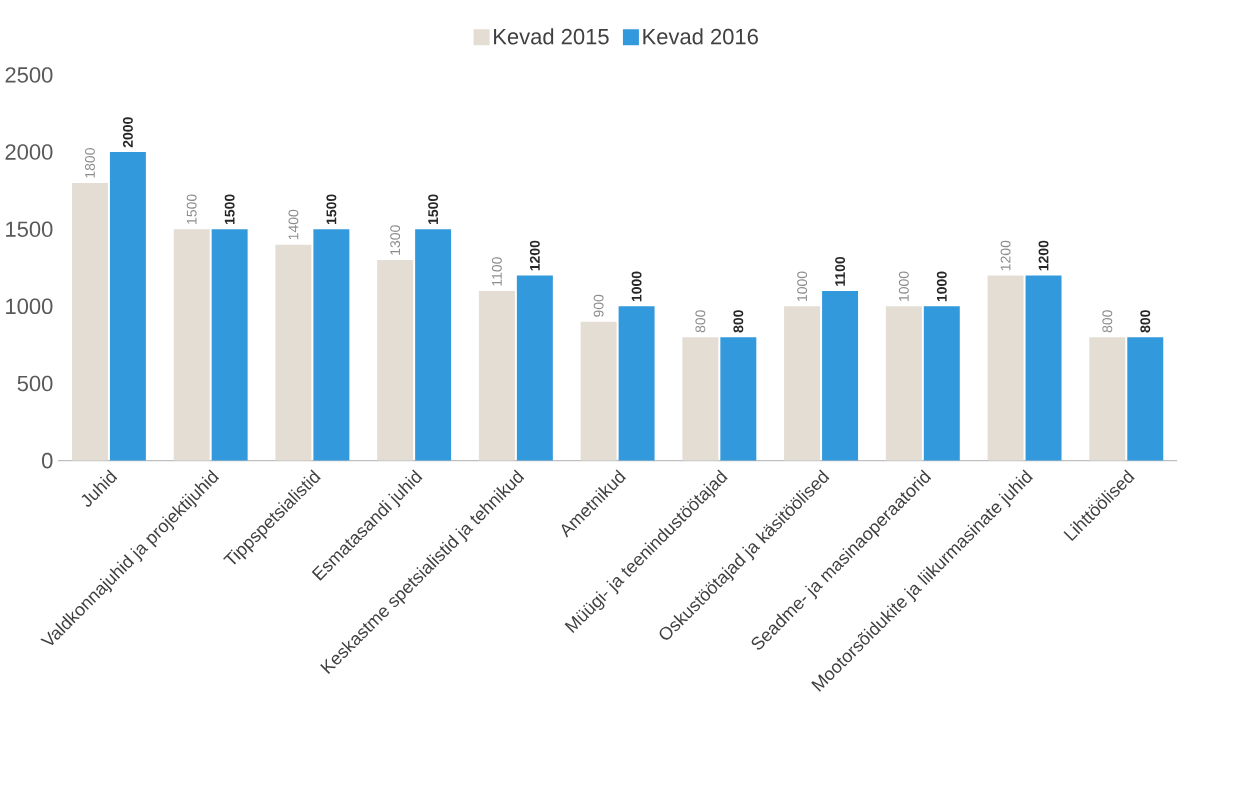 The image size is (1250, 794). I want to click on data-label: 1400, so click(293, 224).